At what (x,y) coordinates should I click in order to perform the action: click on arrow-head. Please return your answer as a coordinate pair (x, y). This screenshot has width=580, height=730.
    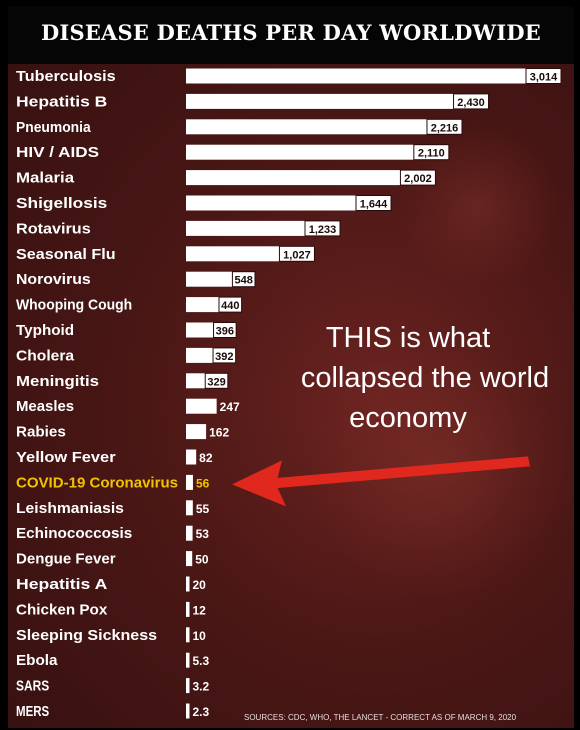
    Looking at the image, I should click on (259, 483).